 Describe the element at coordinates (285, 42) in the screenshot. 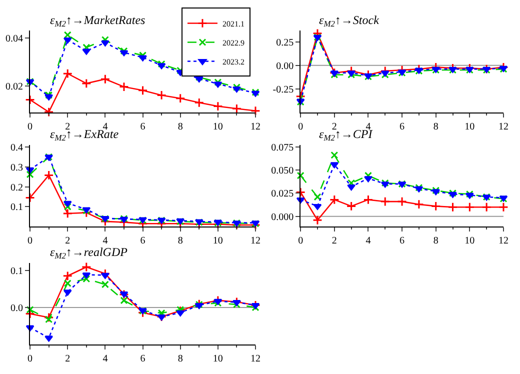

I see `y-tick-label: 0.25` at that location.